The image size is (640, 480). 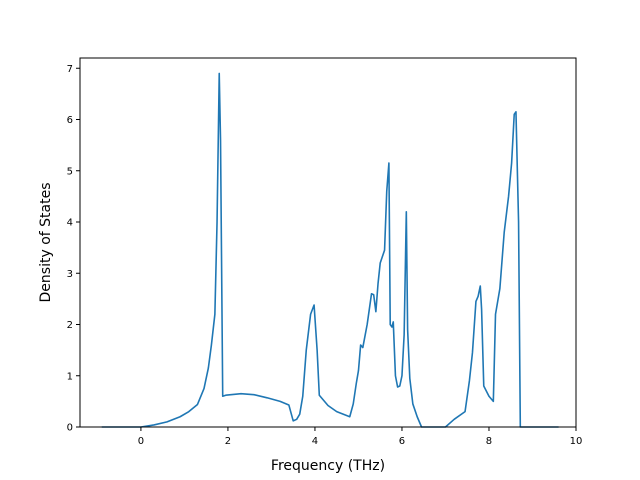 What do you see at coordinates (70, 428) in the screenshot?
I see `y-tick-label: 0` at bounding box center [70, 428].